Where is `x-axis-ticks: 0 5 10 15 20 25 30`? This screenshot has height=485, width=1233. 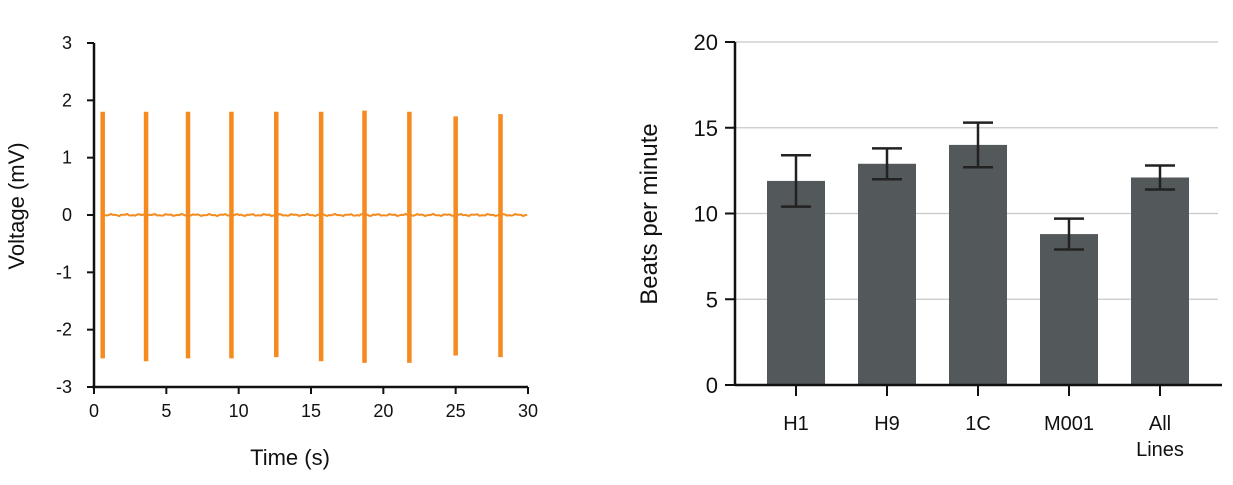
x-axis-ticks: 0 5 10 15 20 25 30 is located at coordinates (313, 404).